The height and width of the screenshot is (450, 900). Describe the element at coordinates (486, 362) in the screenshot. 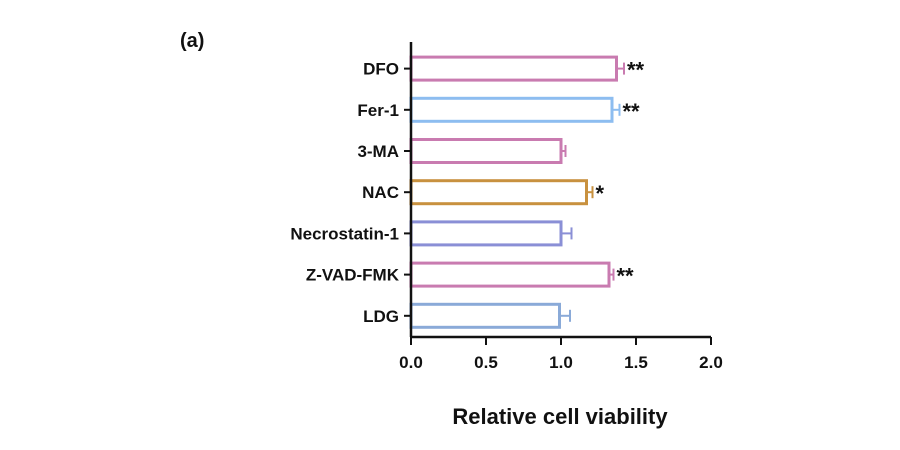

I see `x-tick-label-2: 0.5` at that location.